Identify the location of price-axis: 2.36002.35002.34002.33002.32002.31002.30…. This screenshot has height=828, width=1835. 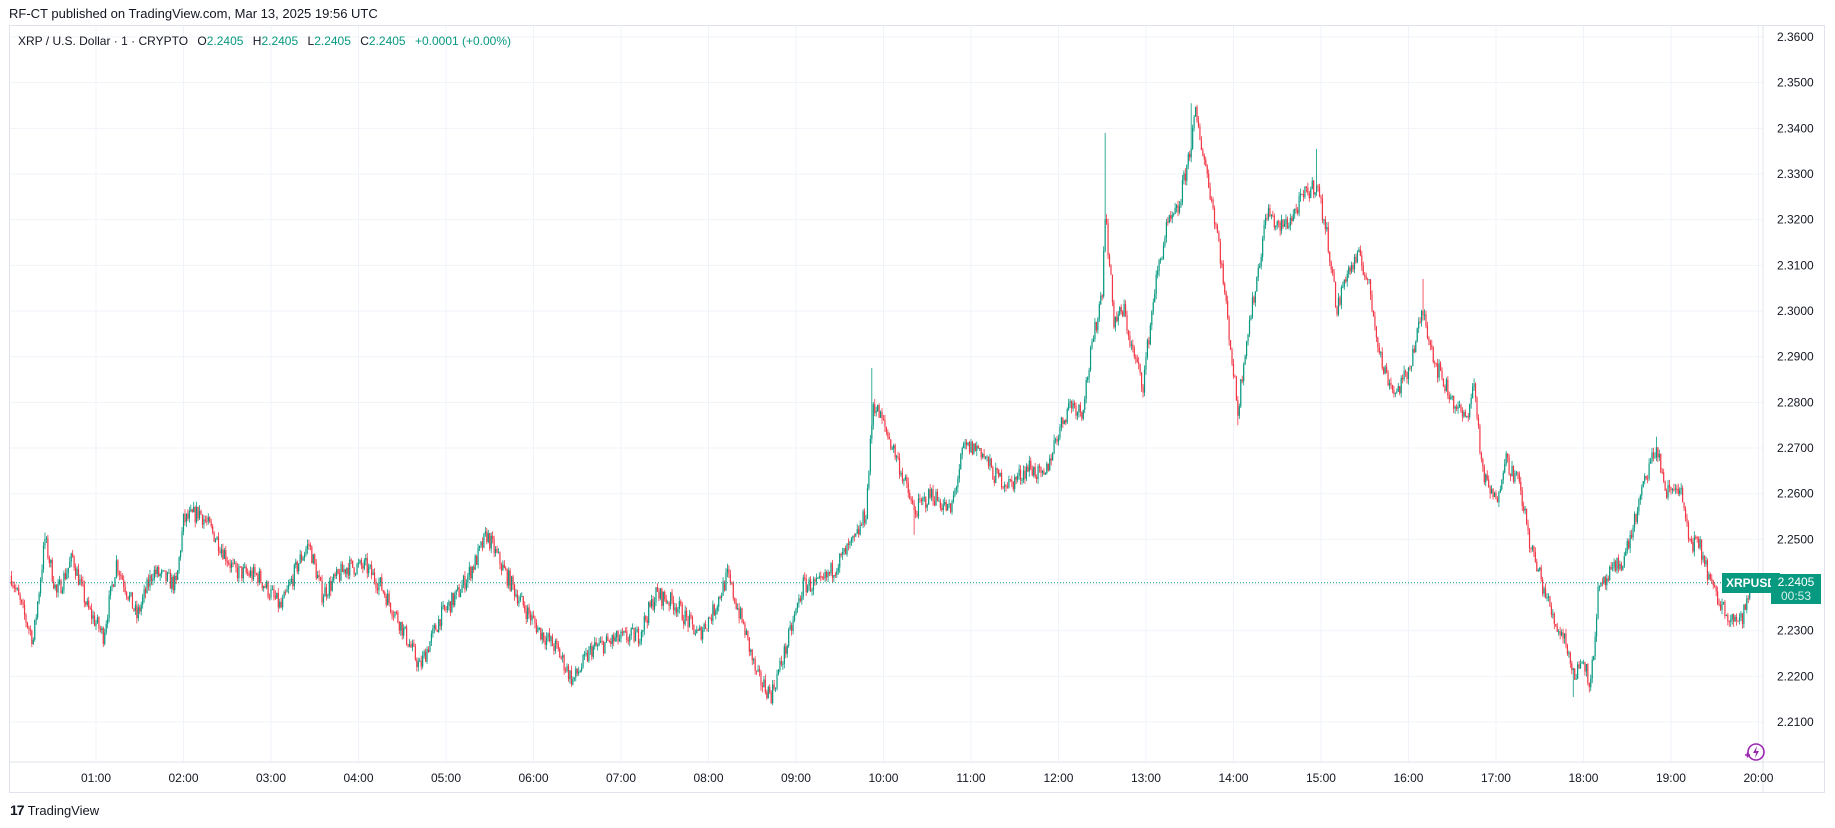
(1795, 379).